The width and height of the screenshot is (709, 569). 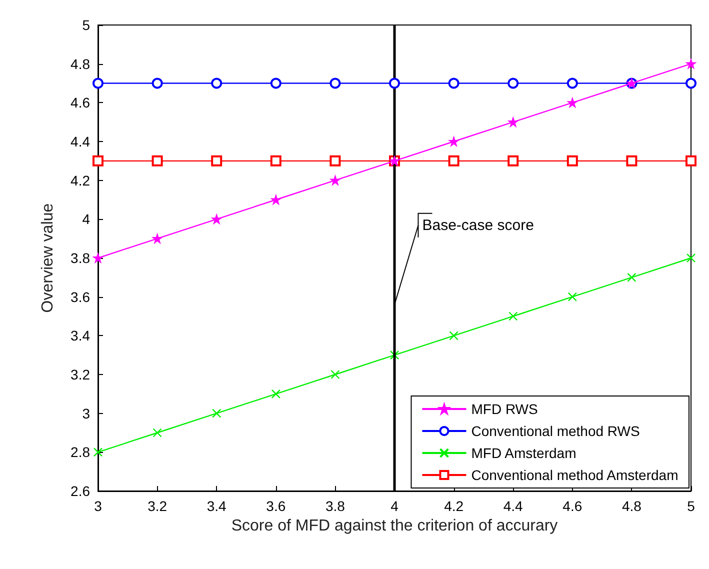 What do you see at coordinates (394, 525) in the screenshot?
I see `x-axis-title: Score of MFD against the criterion of accurary` at bounding box center [394, 525].